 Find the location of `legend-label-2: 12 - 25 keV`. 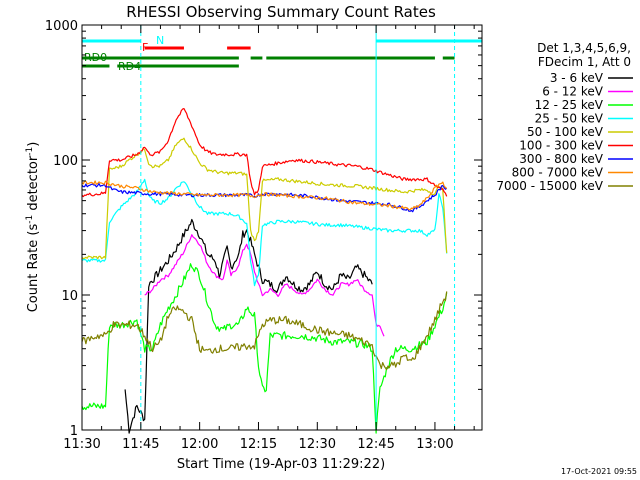

legend-label-2: 12 - 25 keV is located at coordinates (569, 105).